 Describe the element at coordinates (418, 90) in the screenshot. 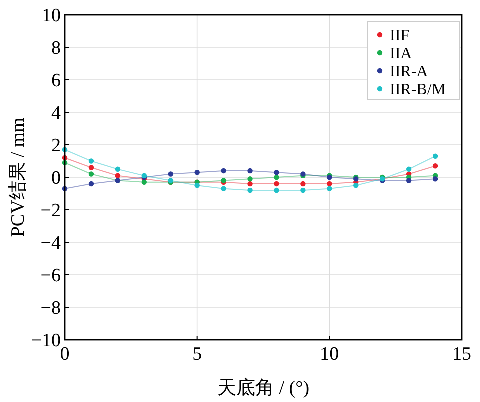

I see `legend-label: IIR-B/M` at that location.